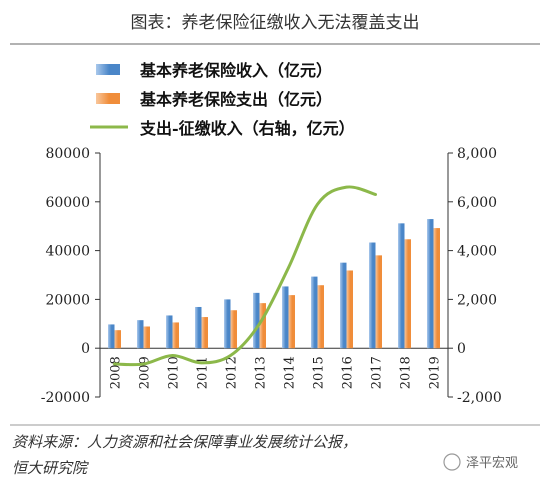 The width and height of the screenshot is (550, 490). Describe the element at coordinates (261, 372) in the screenshot. I see `x-tick-label: 2013` at that location.